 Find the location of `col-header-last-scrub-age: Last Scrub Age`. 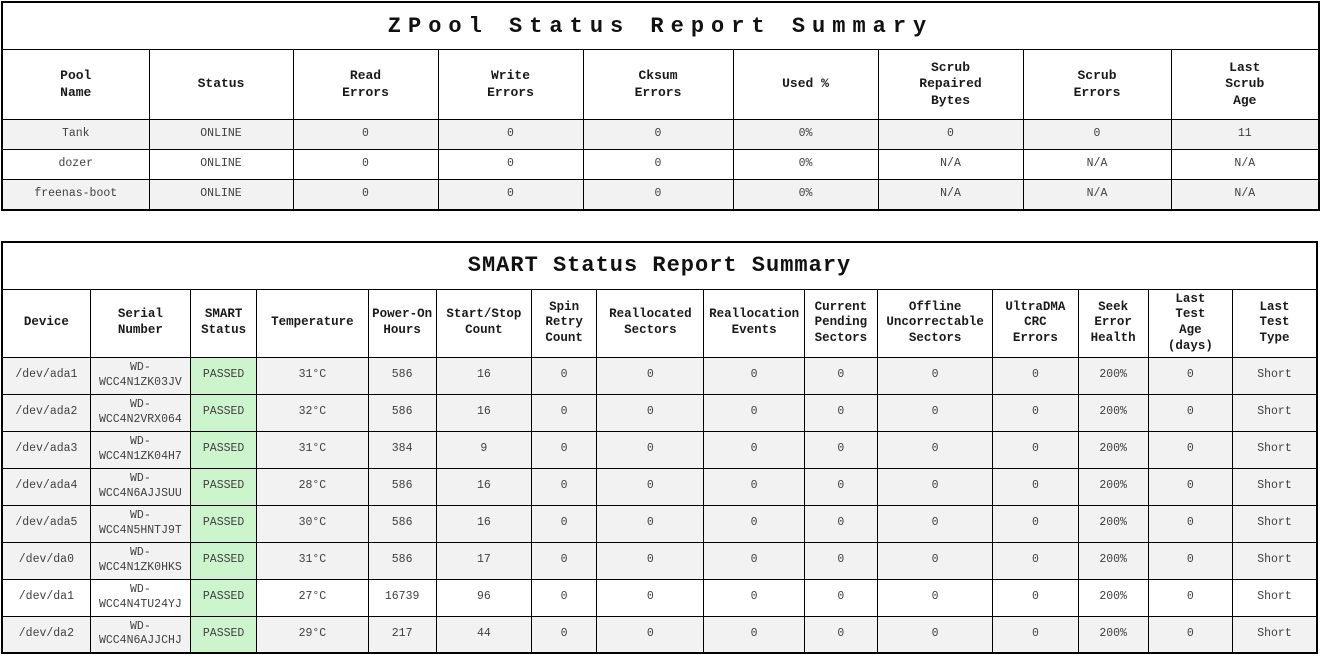

col-header-last-scrub-age: Last Scrub Age is located at coordinates (1245, 84).